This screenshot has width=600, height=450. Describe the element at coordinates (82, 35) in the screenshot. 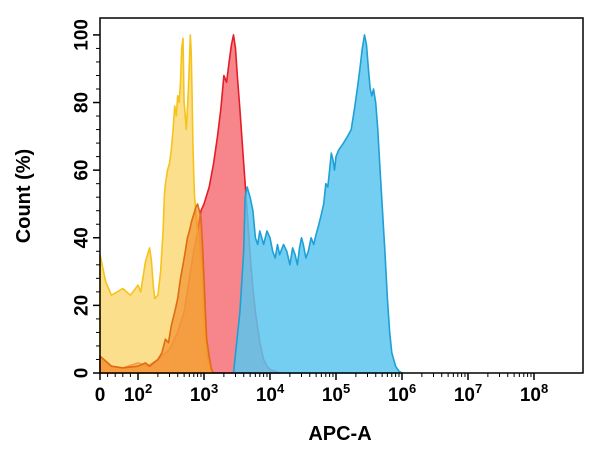

I see `y-tick-label: 100` at that location.